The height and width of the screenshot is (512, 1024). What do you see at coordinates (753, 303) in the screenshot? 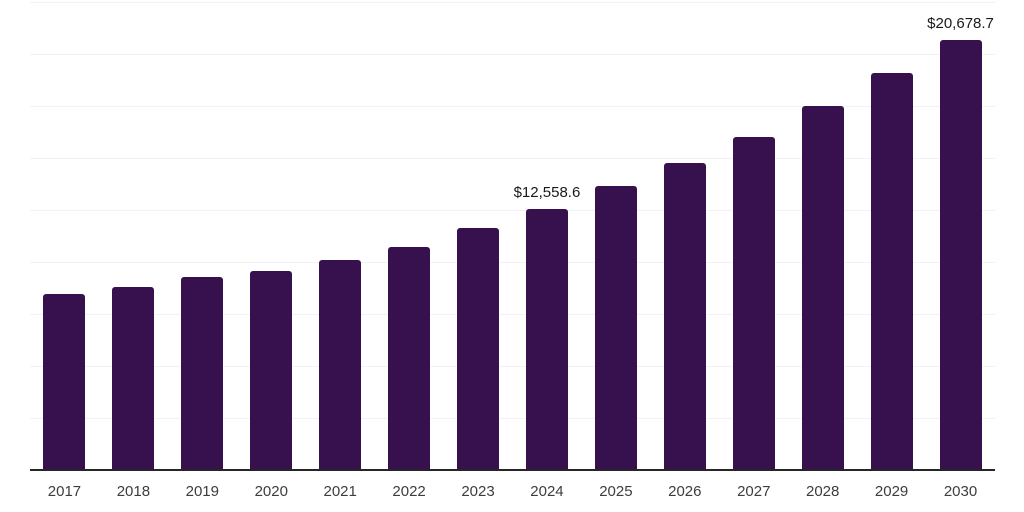
I see `bar-2027` at bounding box center [753, 303].